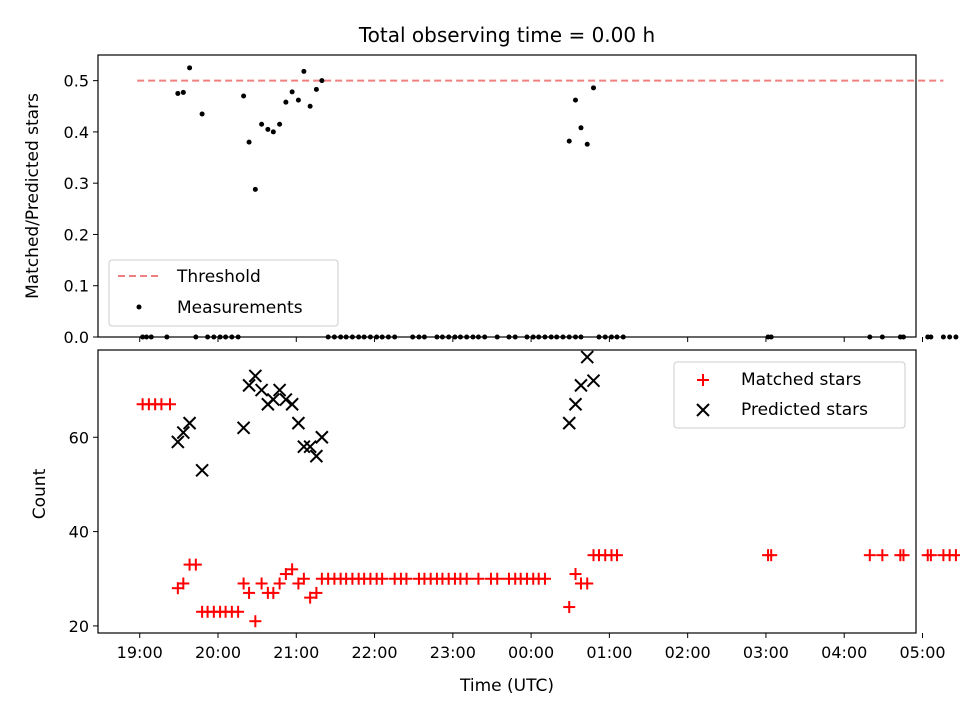  What do you see at coordinates (76, 132) in the screenshot?
I see `ytick-label: 0.4` at bounding box center [76, 132].